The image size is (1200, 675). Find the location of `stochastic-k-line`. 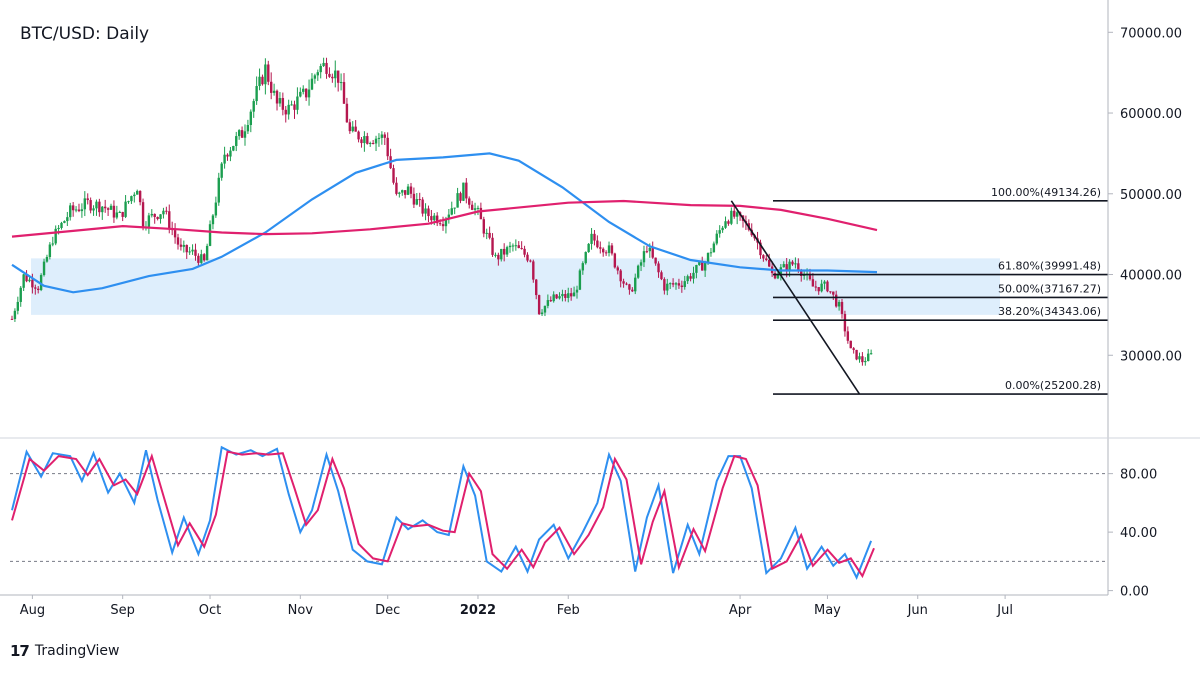

stochastic-k-line is located at coordinates (442, 512).